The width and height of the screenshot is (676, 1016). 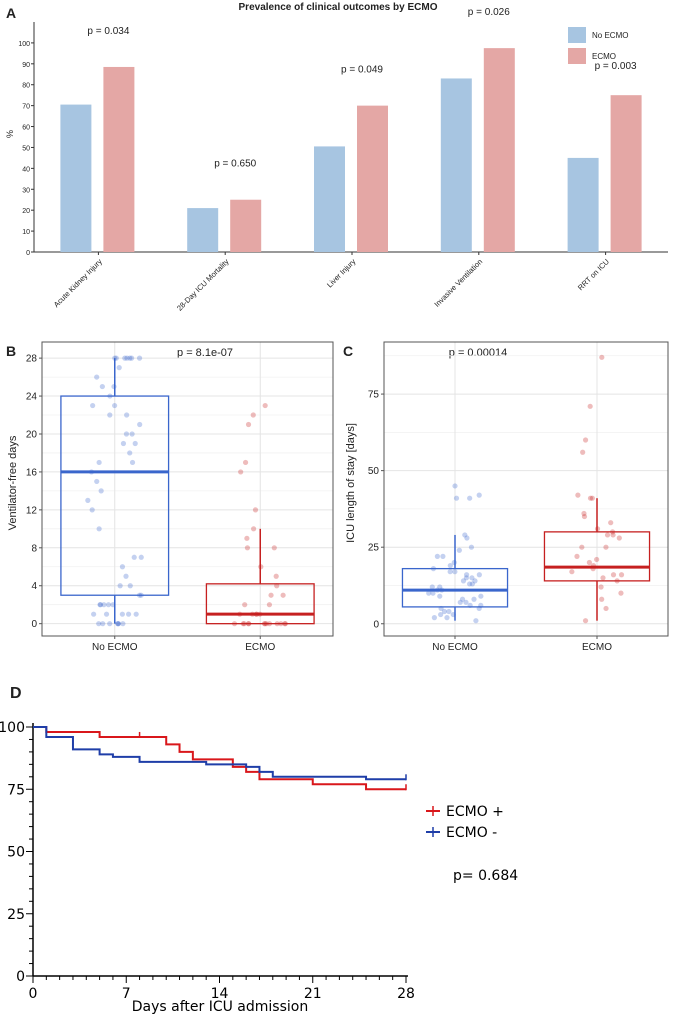 What do you see at coordinates (489, 12) in the screenshot?
I see `p-value-label: p = 0.026` at bounding box center [489, 12].